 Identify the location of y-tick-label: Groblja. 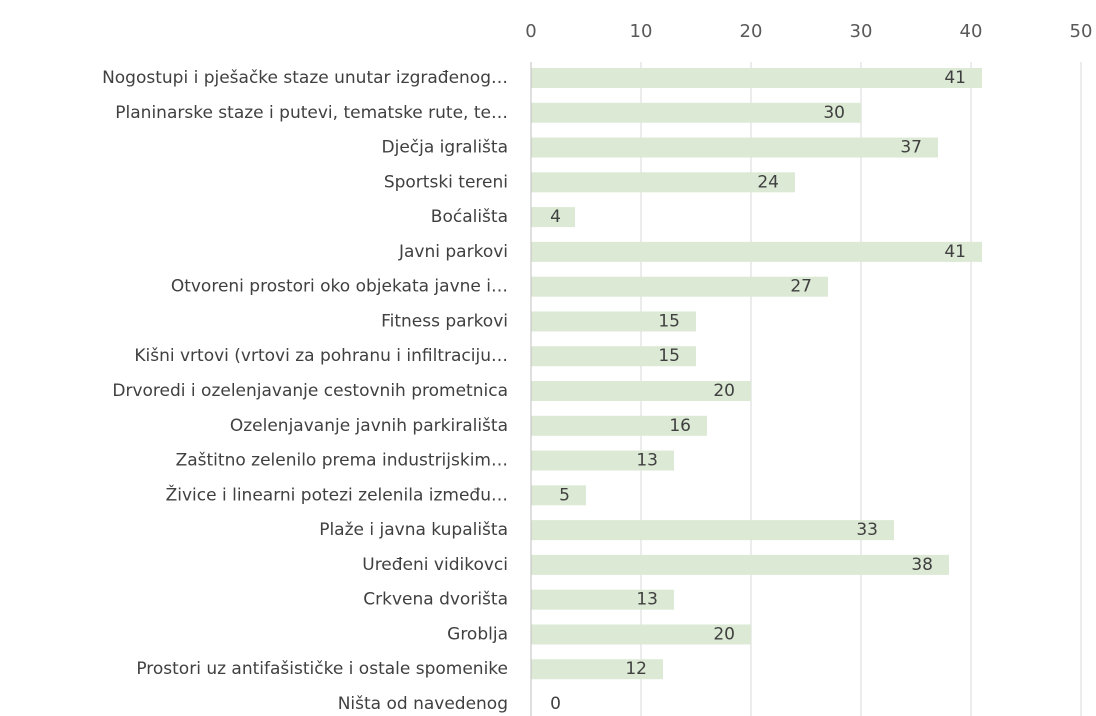
(477, 634).